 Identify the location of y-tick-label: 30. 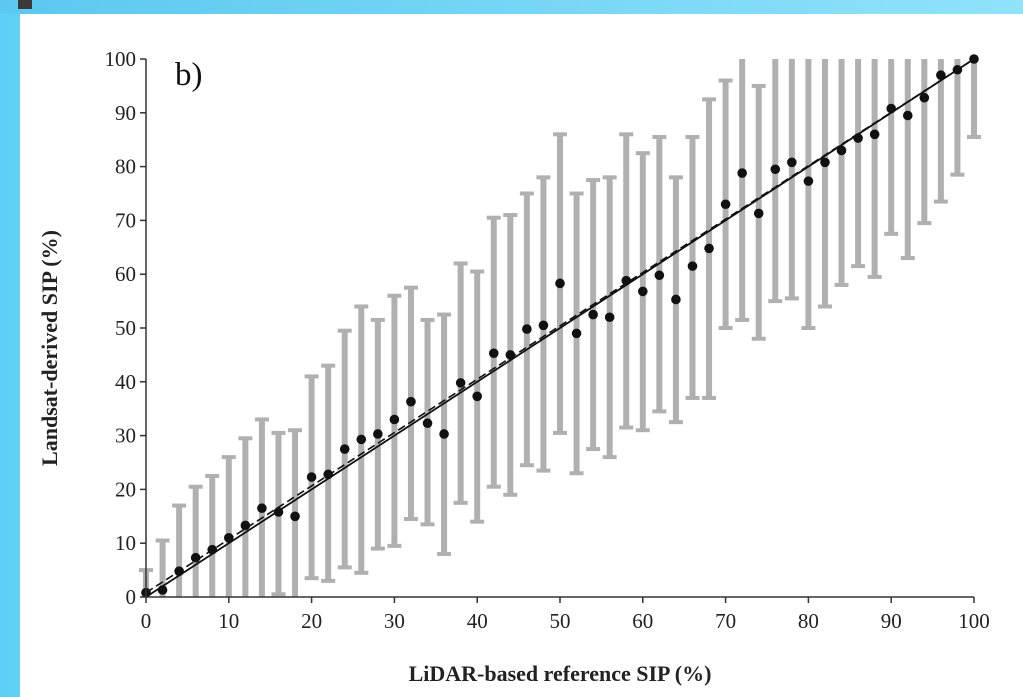
(125, 436).